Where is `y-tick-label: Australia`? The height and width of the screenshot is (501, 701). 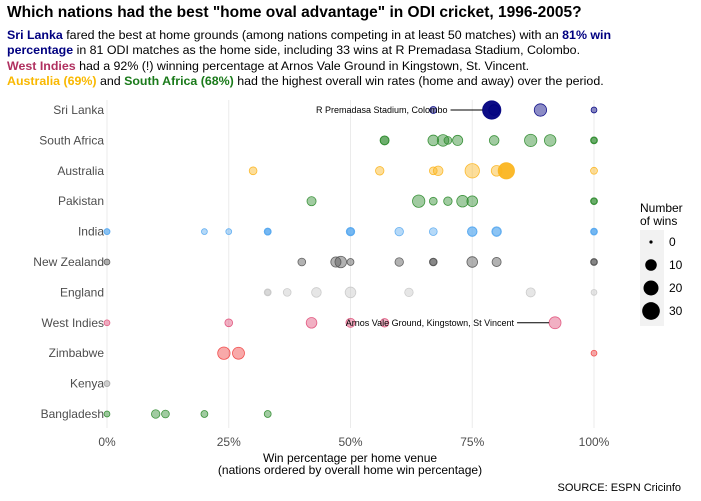 y-tick-label: Australia is located at coordinates (80, 171).